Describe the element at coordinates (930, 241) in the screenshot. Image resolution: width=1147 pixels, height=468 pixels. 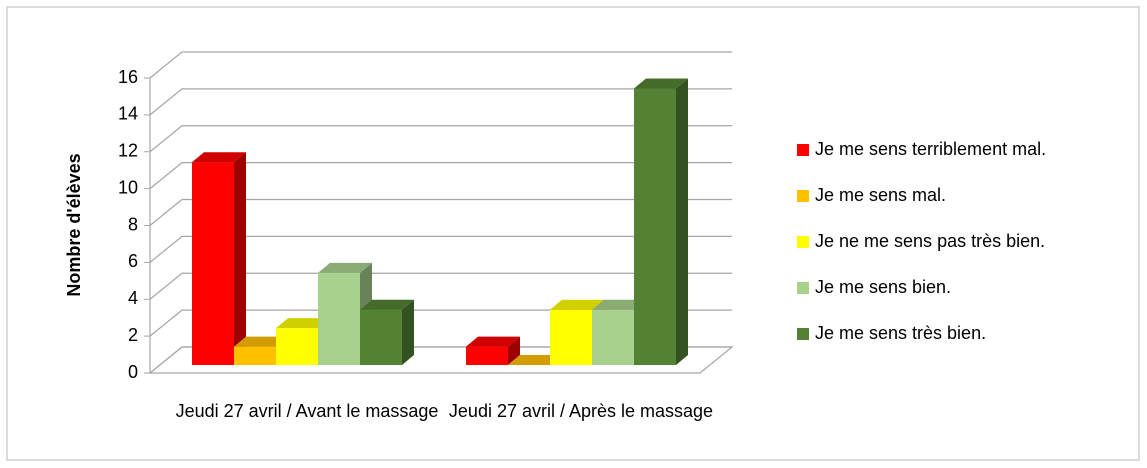
I see `legend-label: Je ne me sens pas très bien.` at that location.